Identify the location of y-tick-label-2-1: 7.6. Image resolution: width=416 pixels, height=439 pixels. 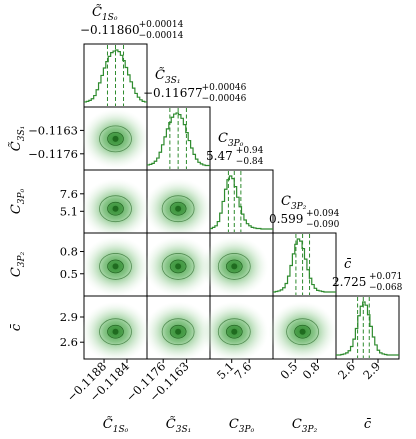
(69, 194).